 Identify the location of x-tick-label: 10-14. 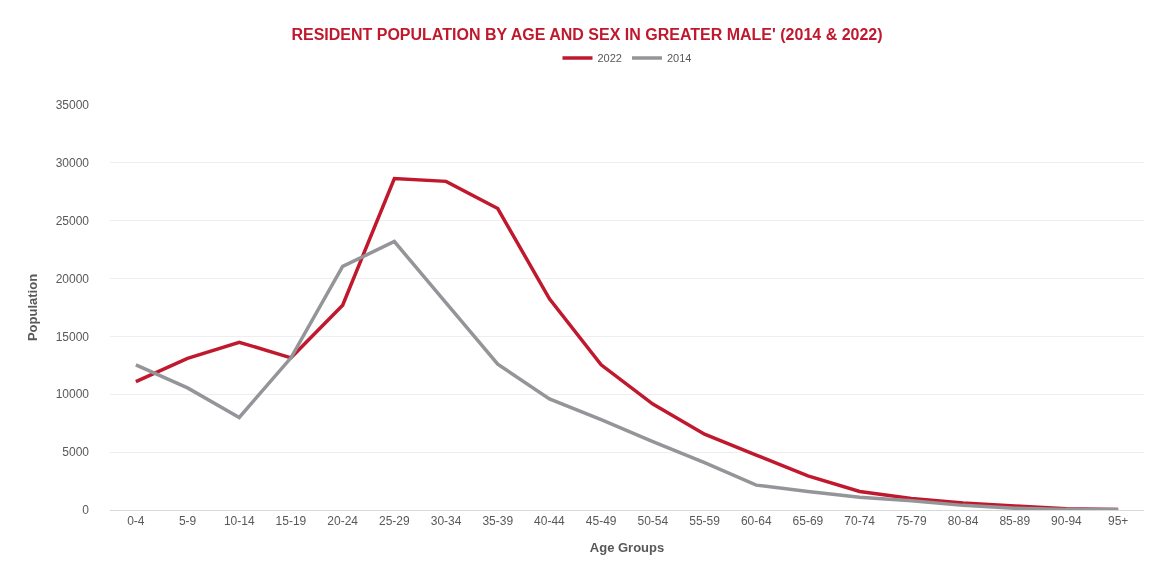
(239, 521).